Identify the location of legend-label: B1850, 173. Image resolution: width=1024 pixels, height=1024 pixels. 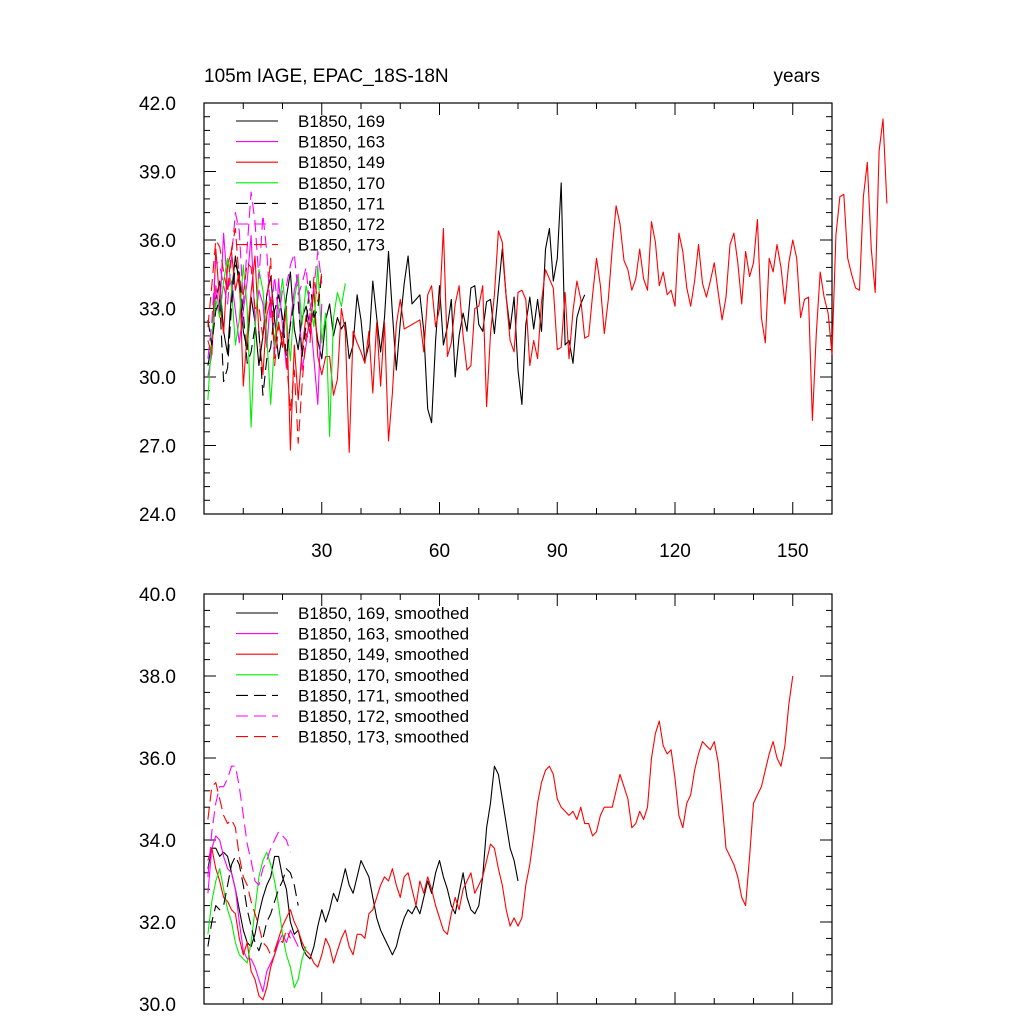
(341, 245).